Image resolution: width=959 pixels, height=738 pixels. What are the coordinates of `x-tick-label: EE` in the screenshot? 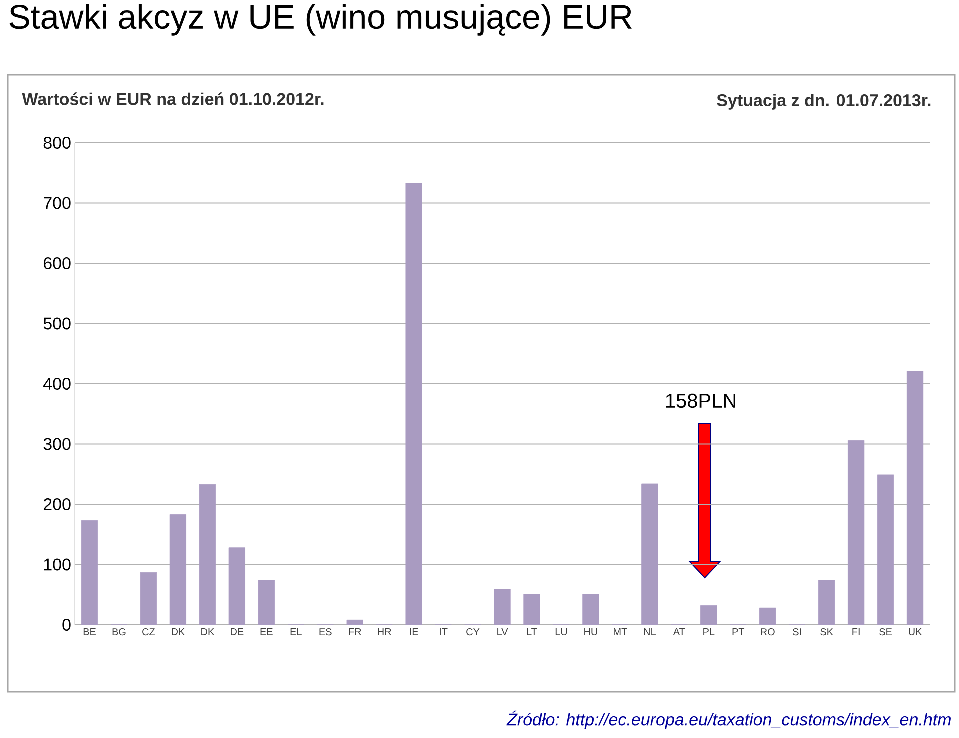 It's located at (266, 632).